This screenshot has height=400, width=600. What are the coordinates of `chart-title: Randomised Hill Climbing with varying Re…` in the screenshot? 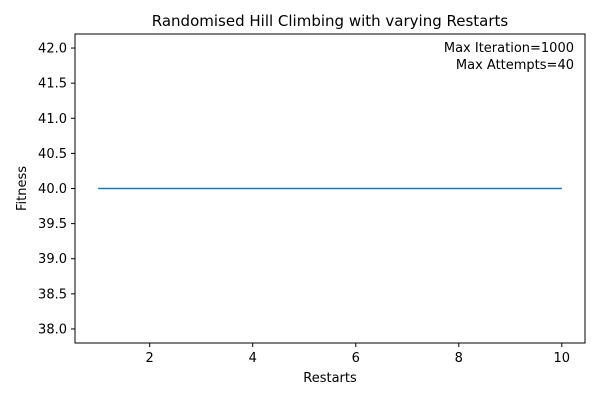 It's located at (330, 21).